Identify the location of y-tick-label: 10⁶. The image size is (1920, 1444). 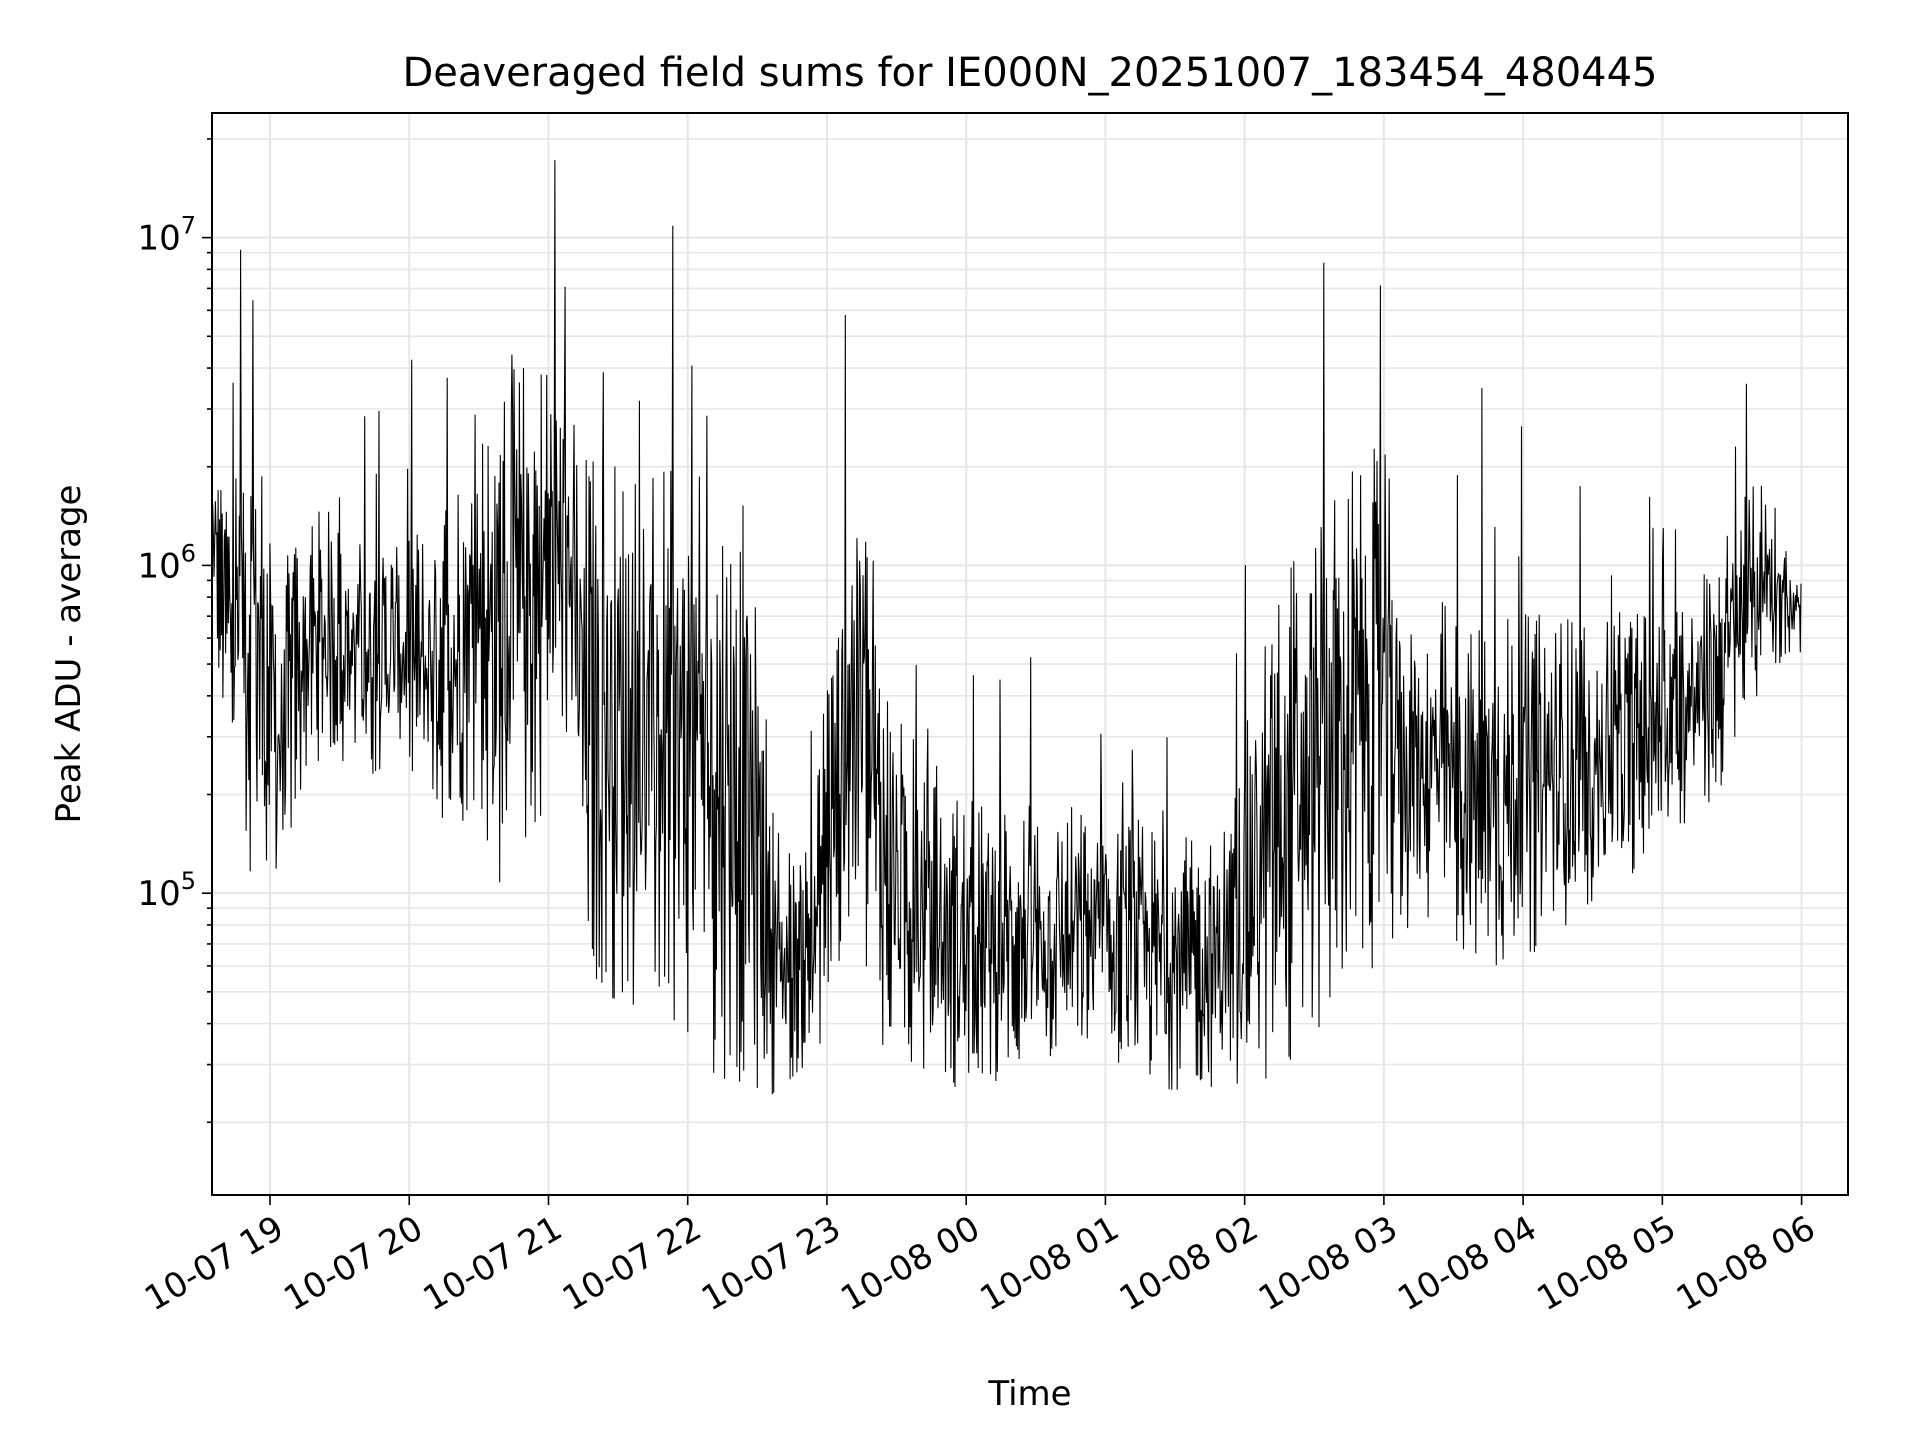
(166, 562).